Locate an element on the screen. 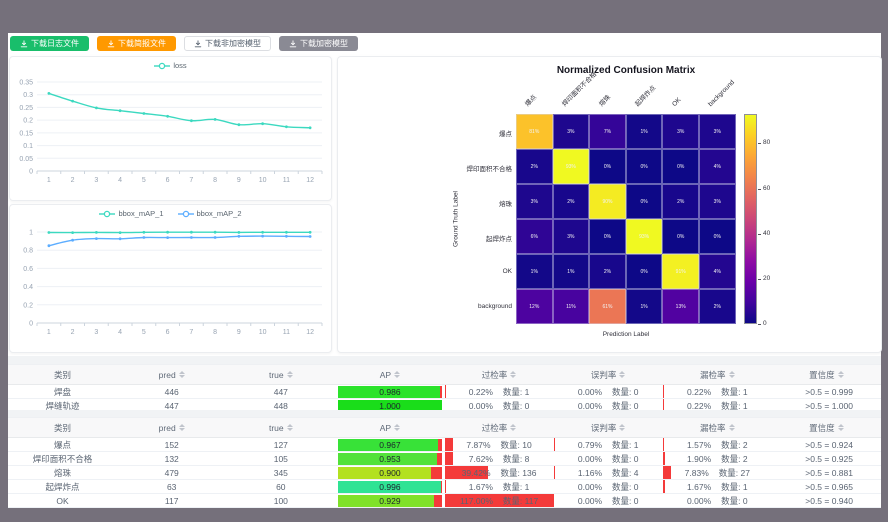  over-detection-percent: 39.42% is located at coordinates (476, 472).